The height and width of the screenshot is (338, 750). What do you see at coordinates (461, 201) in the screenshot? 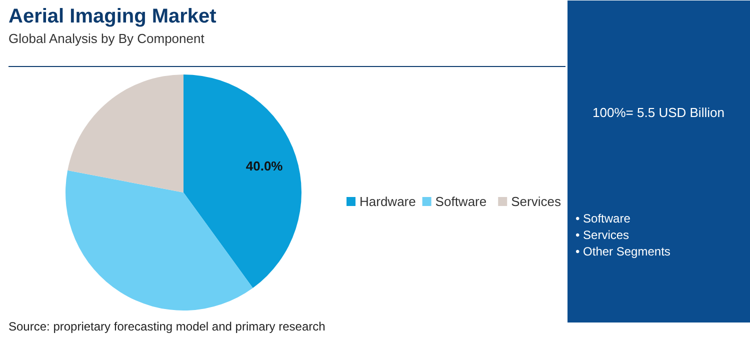
I see `legend-label: Software` at bounding box center [461, 201].